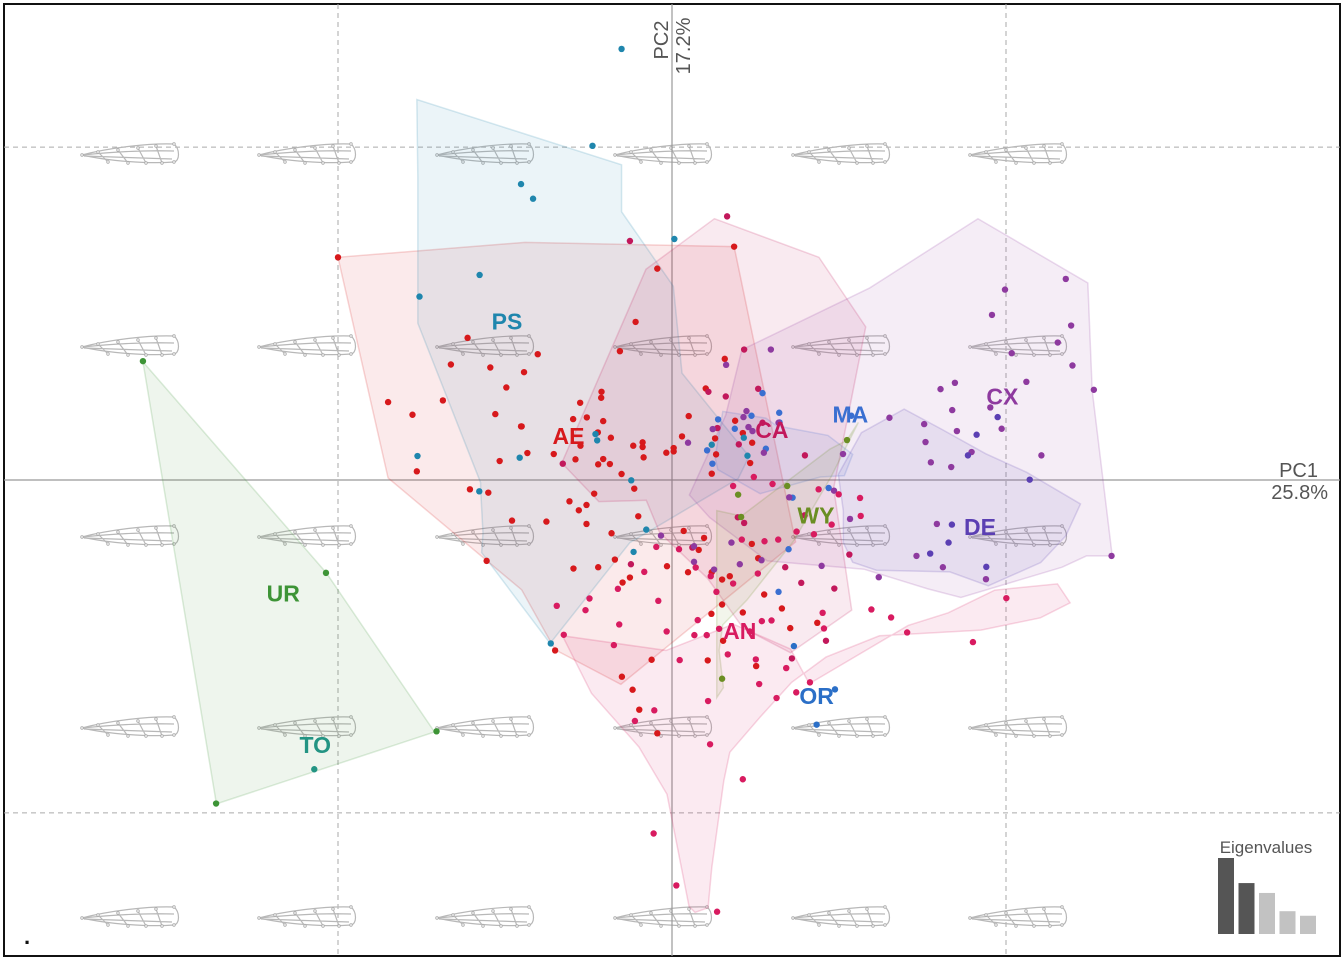 Image resolution: width=1344 pixels, height=960 pixels. I want to click on eigenvalues-title: Eigenvalues, so click(1266, 847).